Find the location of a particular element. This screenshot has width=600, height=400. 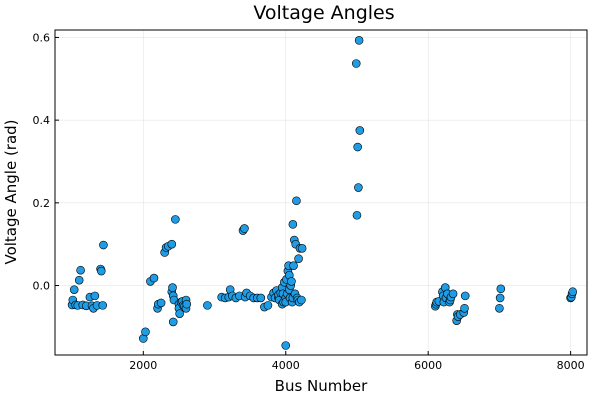

x-tick-label: 4000 is located at coordinates (286, 365).